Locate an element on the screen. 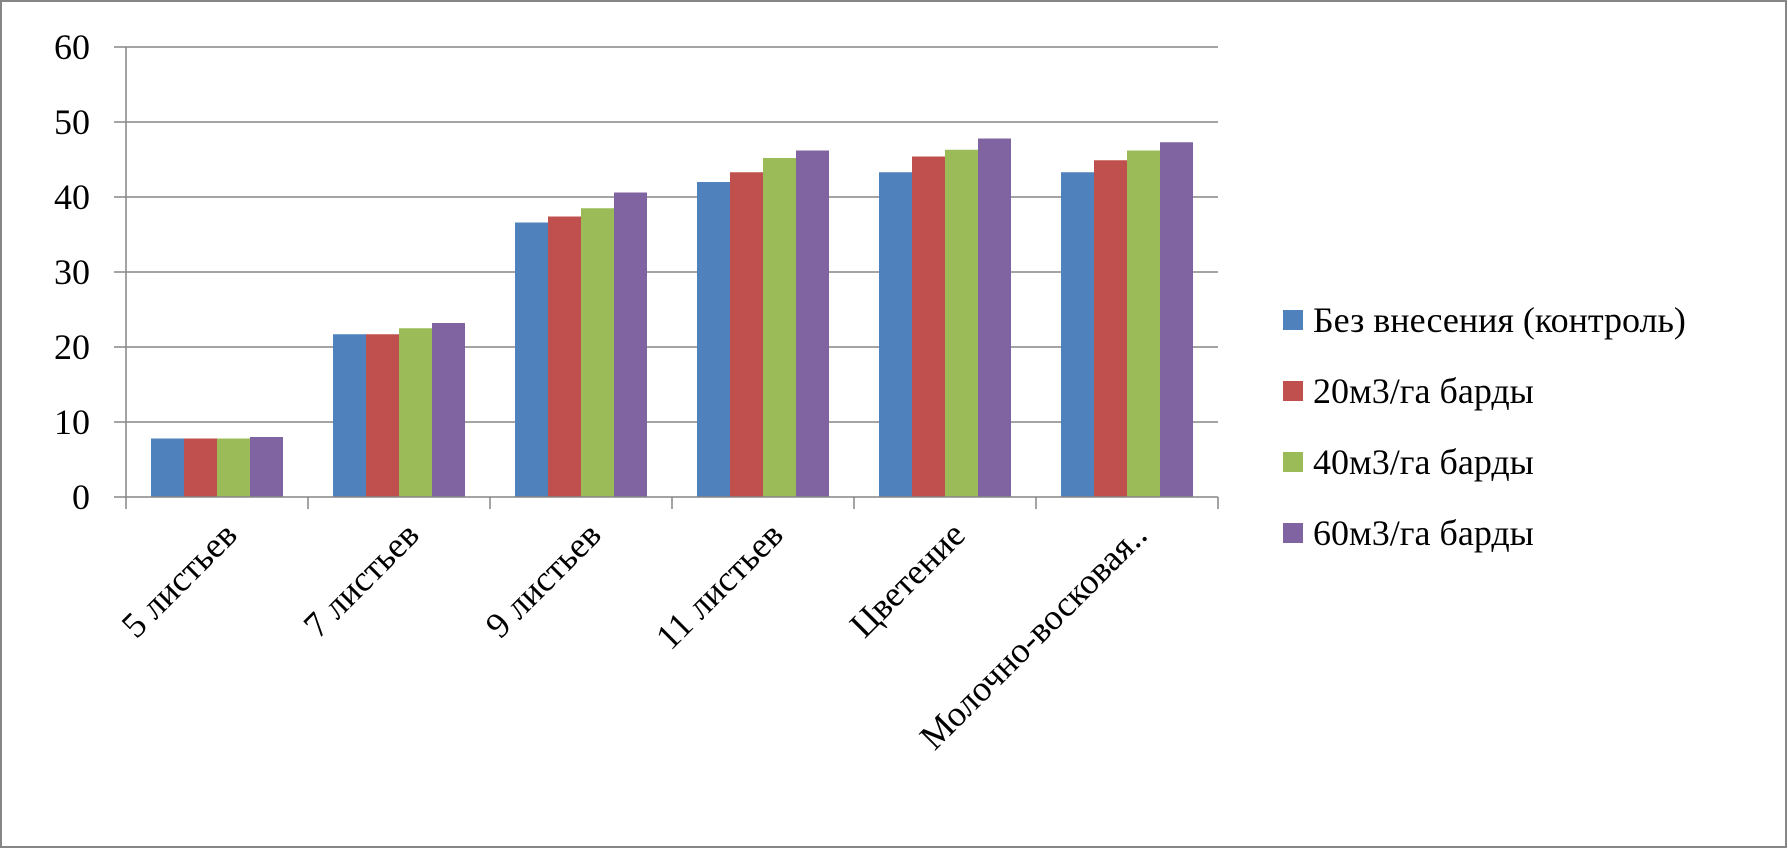 This screenshot has height=863, width=1788. y-axis-tick-labels: 0 10 20 30 40 50 60 is located at coordinates (72, 272).